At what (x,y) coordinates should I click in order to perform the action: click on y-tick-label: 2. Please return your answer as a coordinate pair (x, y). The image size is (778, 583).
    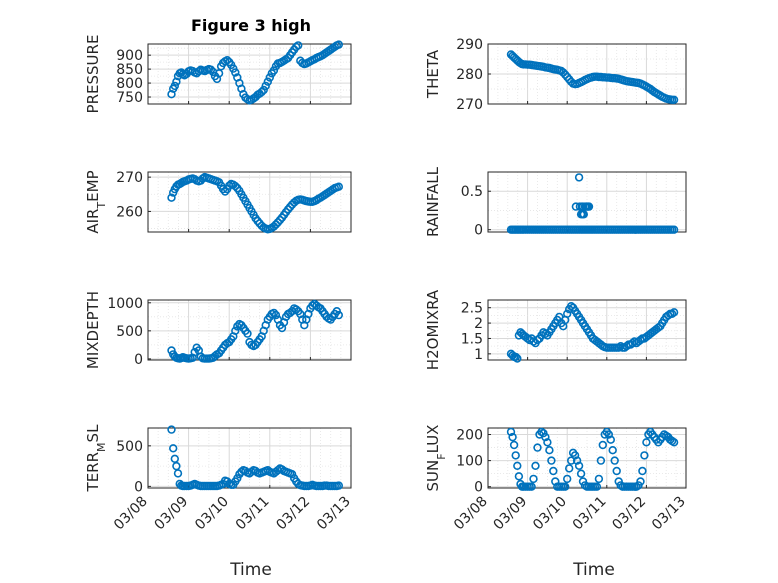
    Looking at the image, I should click on (478, 324).